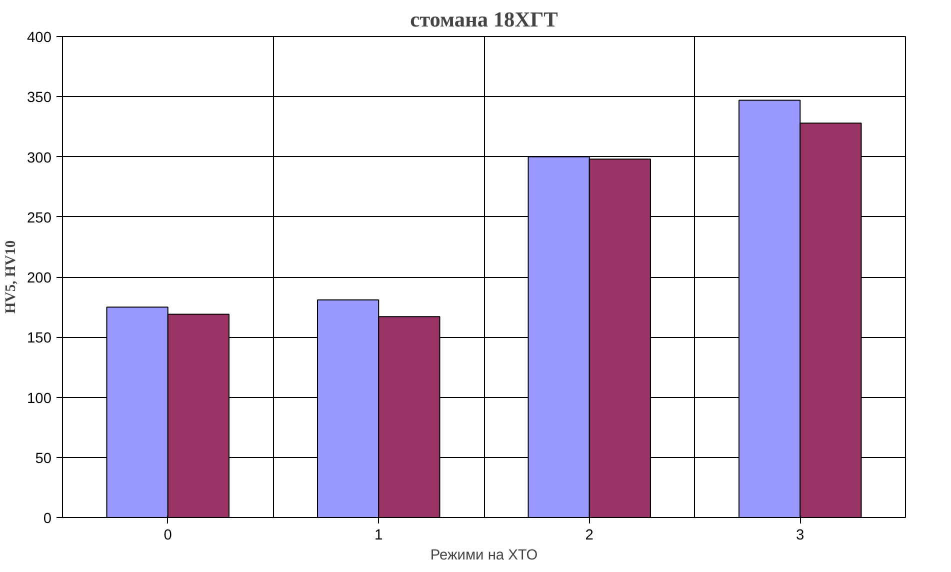  What do you see at coordinates (11, 277) in the screenshot?
I see `y-axis-title: HV5, HV10` at bounding box center [11, 277].